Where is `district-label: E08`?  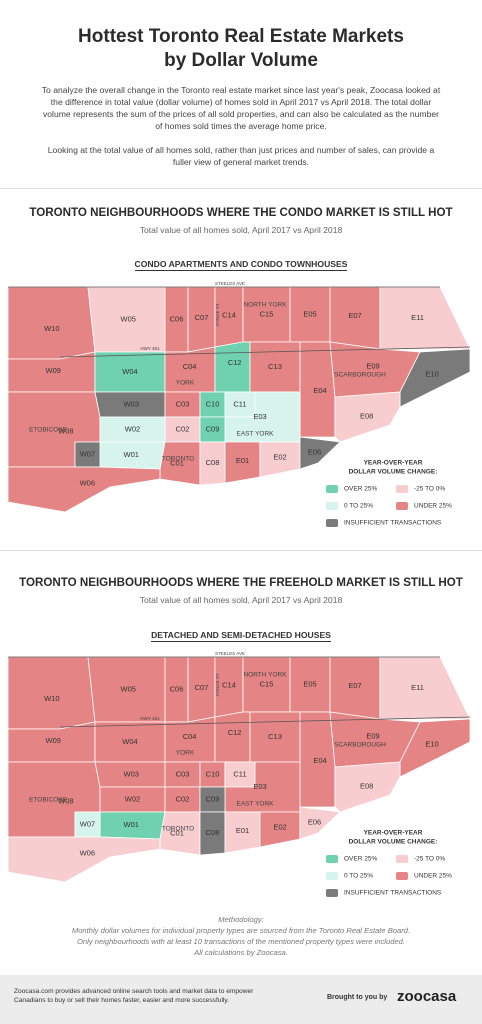 district-label: E08 is located at coordinates (366, 786).